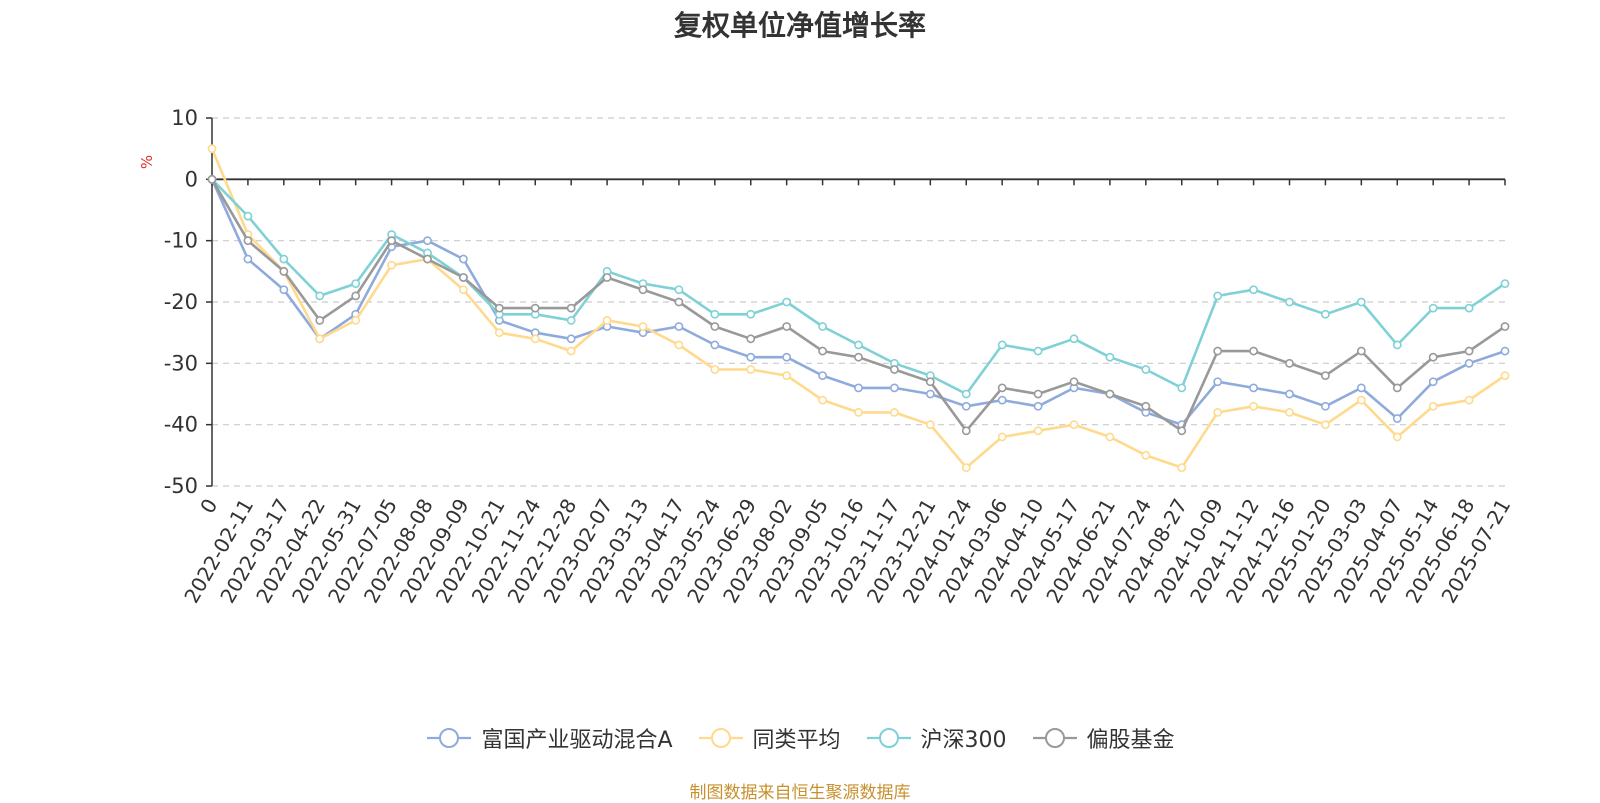 The image size is (1600, 803). I want to click on legend-item: 沪深300, so click(936, 738).